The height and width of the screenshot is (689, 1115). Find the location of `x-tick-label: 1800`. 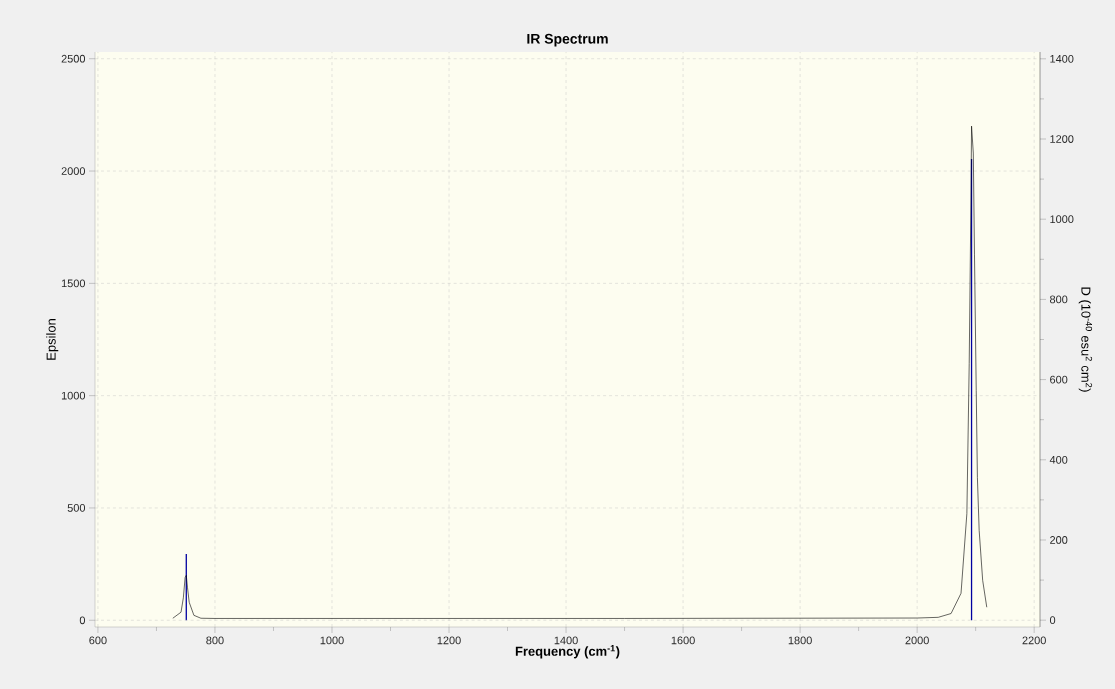

x-tick-label: 1800 is located at coordinates (800, 640).